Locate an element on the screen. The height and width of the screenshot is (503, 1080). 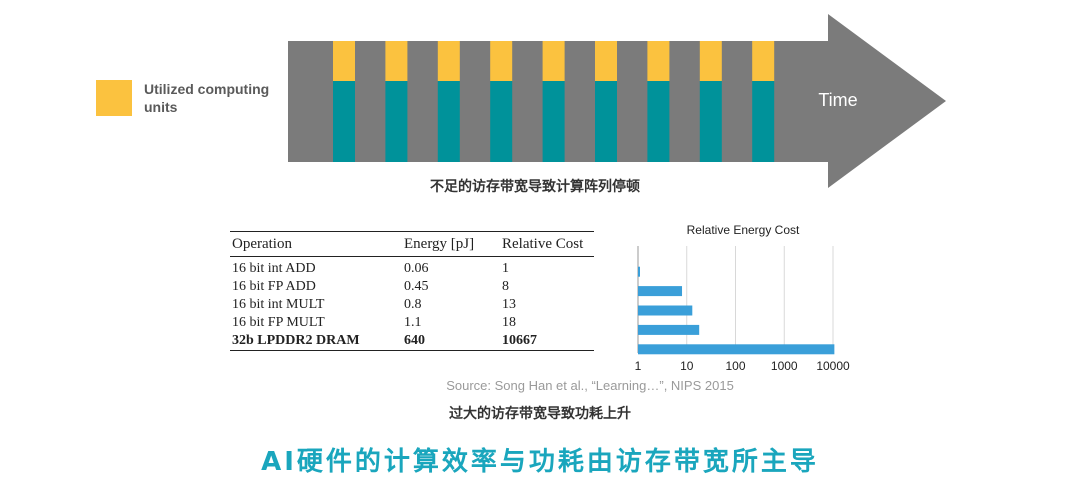
chart-grid is located at coordinates (735, 299).